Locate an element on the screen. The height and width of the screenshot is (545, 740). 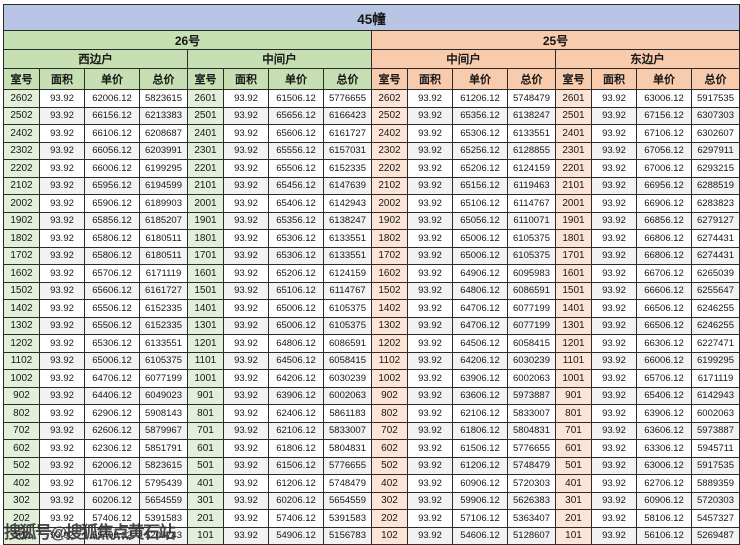
unit-price-cell: 66306.12 is located at coordinates (664, 343).